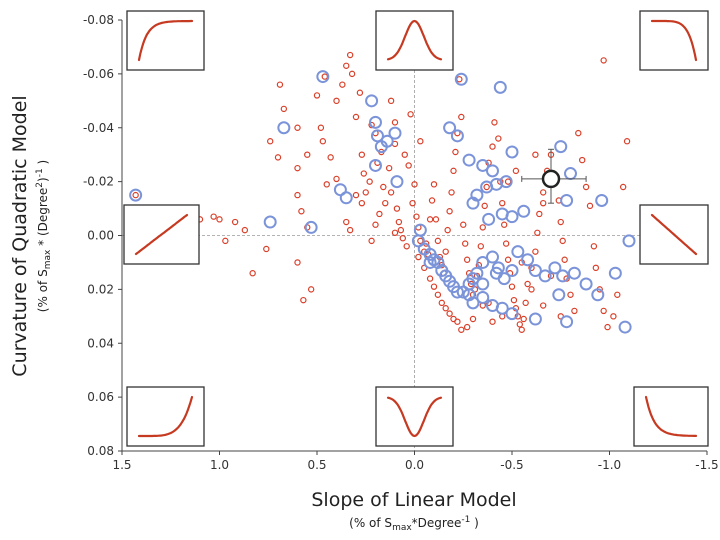  Describe the element at coordinates (100, 289) in the screenshot. I see `y-tick-label: 0.02` at that location.